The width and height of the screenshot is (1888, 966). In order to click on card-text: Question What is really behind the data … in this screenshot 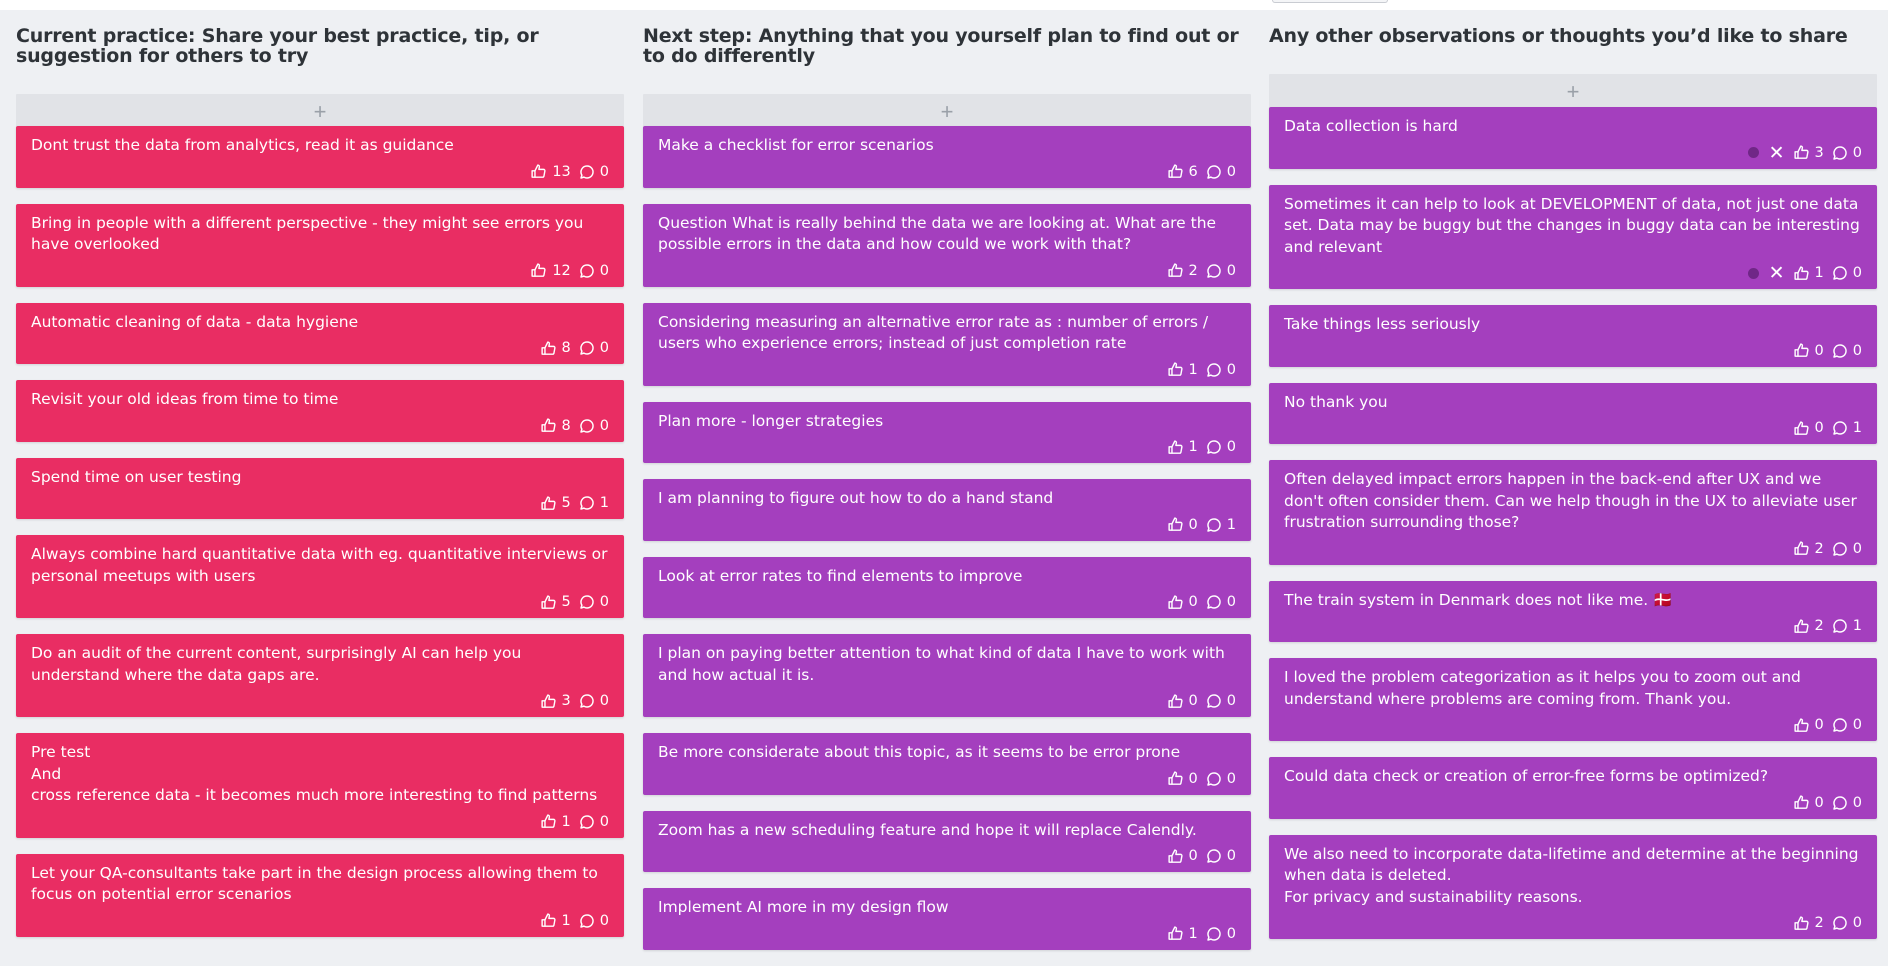, I will do `click(937, 233)`.